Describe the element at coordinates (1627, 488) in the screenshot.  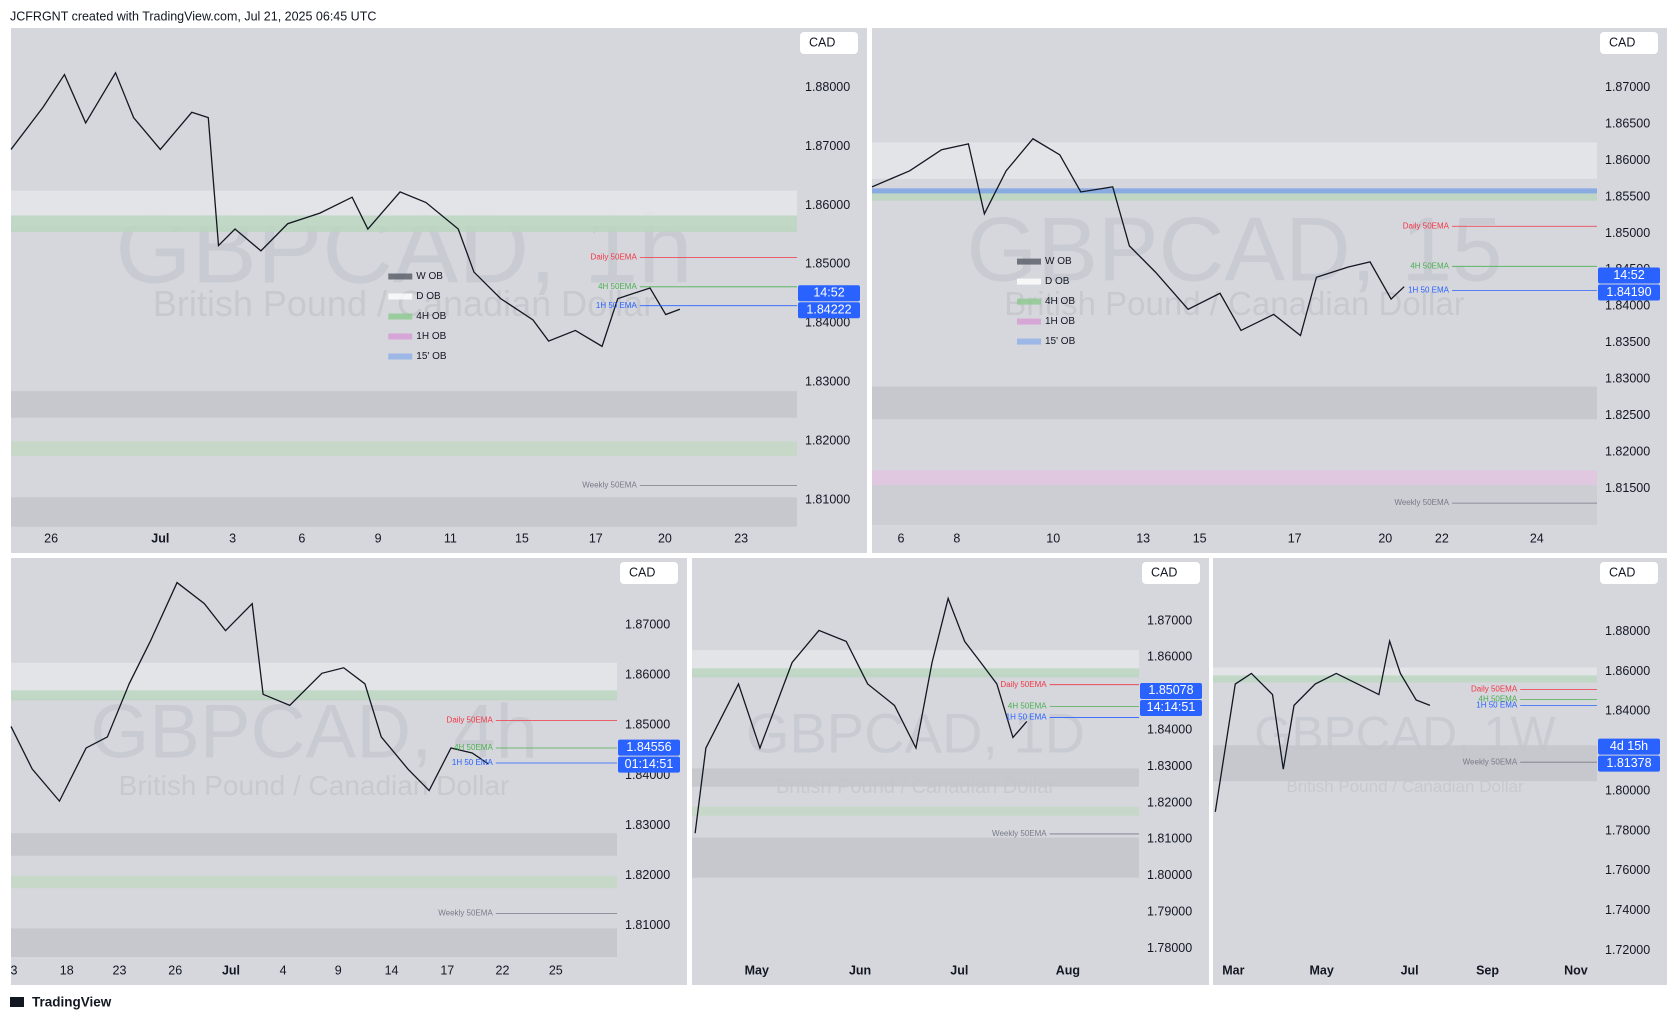
I see `y-tick-label: 1.81500` at that location.